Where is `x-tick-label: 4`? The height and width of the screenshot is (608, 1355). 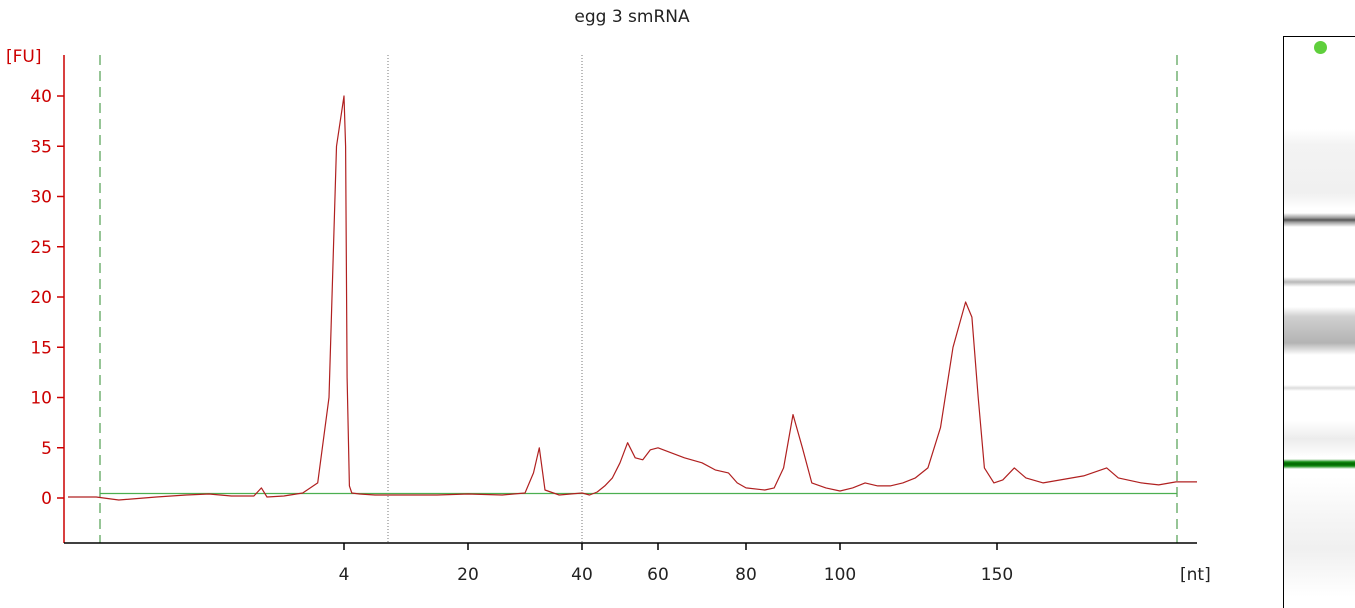 x-tick-label: 4 is located at coordinates (344, 575).